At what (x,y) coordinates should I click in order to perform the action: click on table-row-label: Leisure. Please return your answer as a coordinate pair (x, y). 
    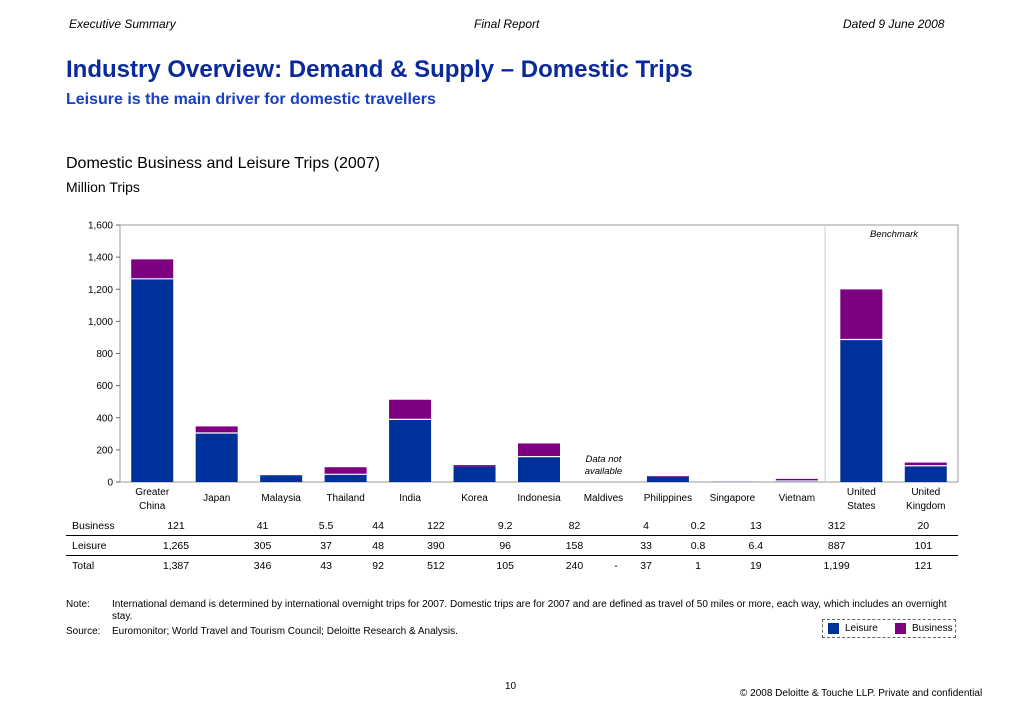
    Looking at the image, I should click on (95, 545).